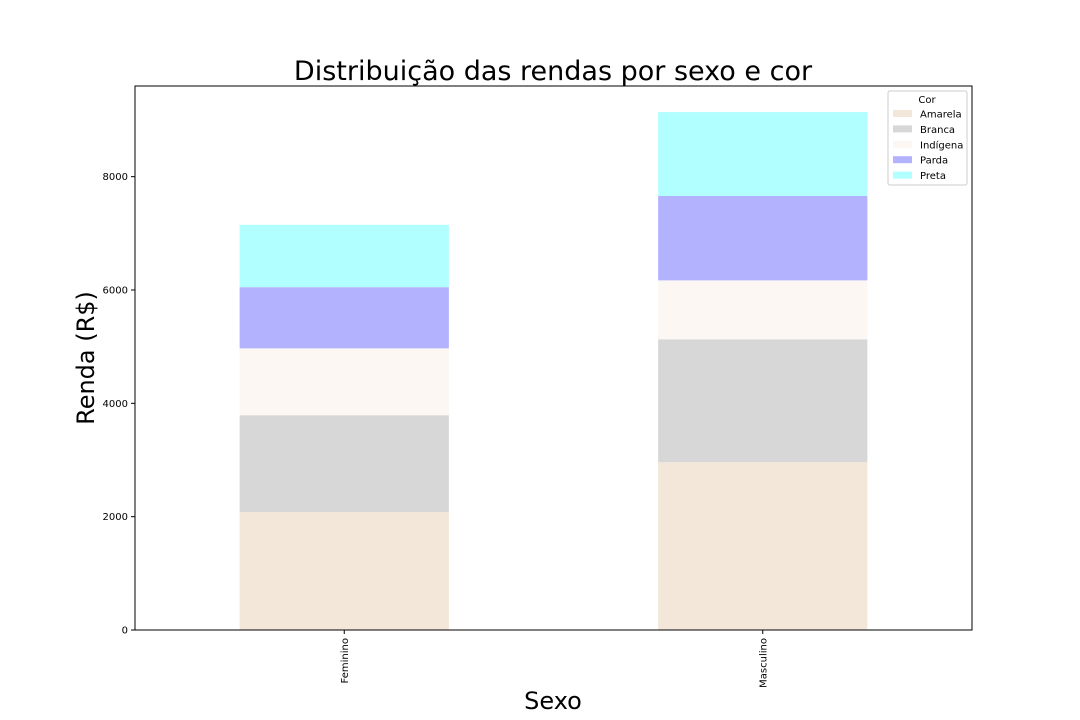 Image resolution: width=1080 pixels, height=720 pixels. I want to click on legend-label: Preta, so click(933, 176).